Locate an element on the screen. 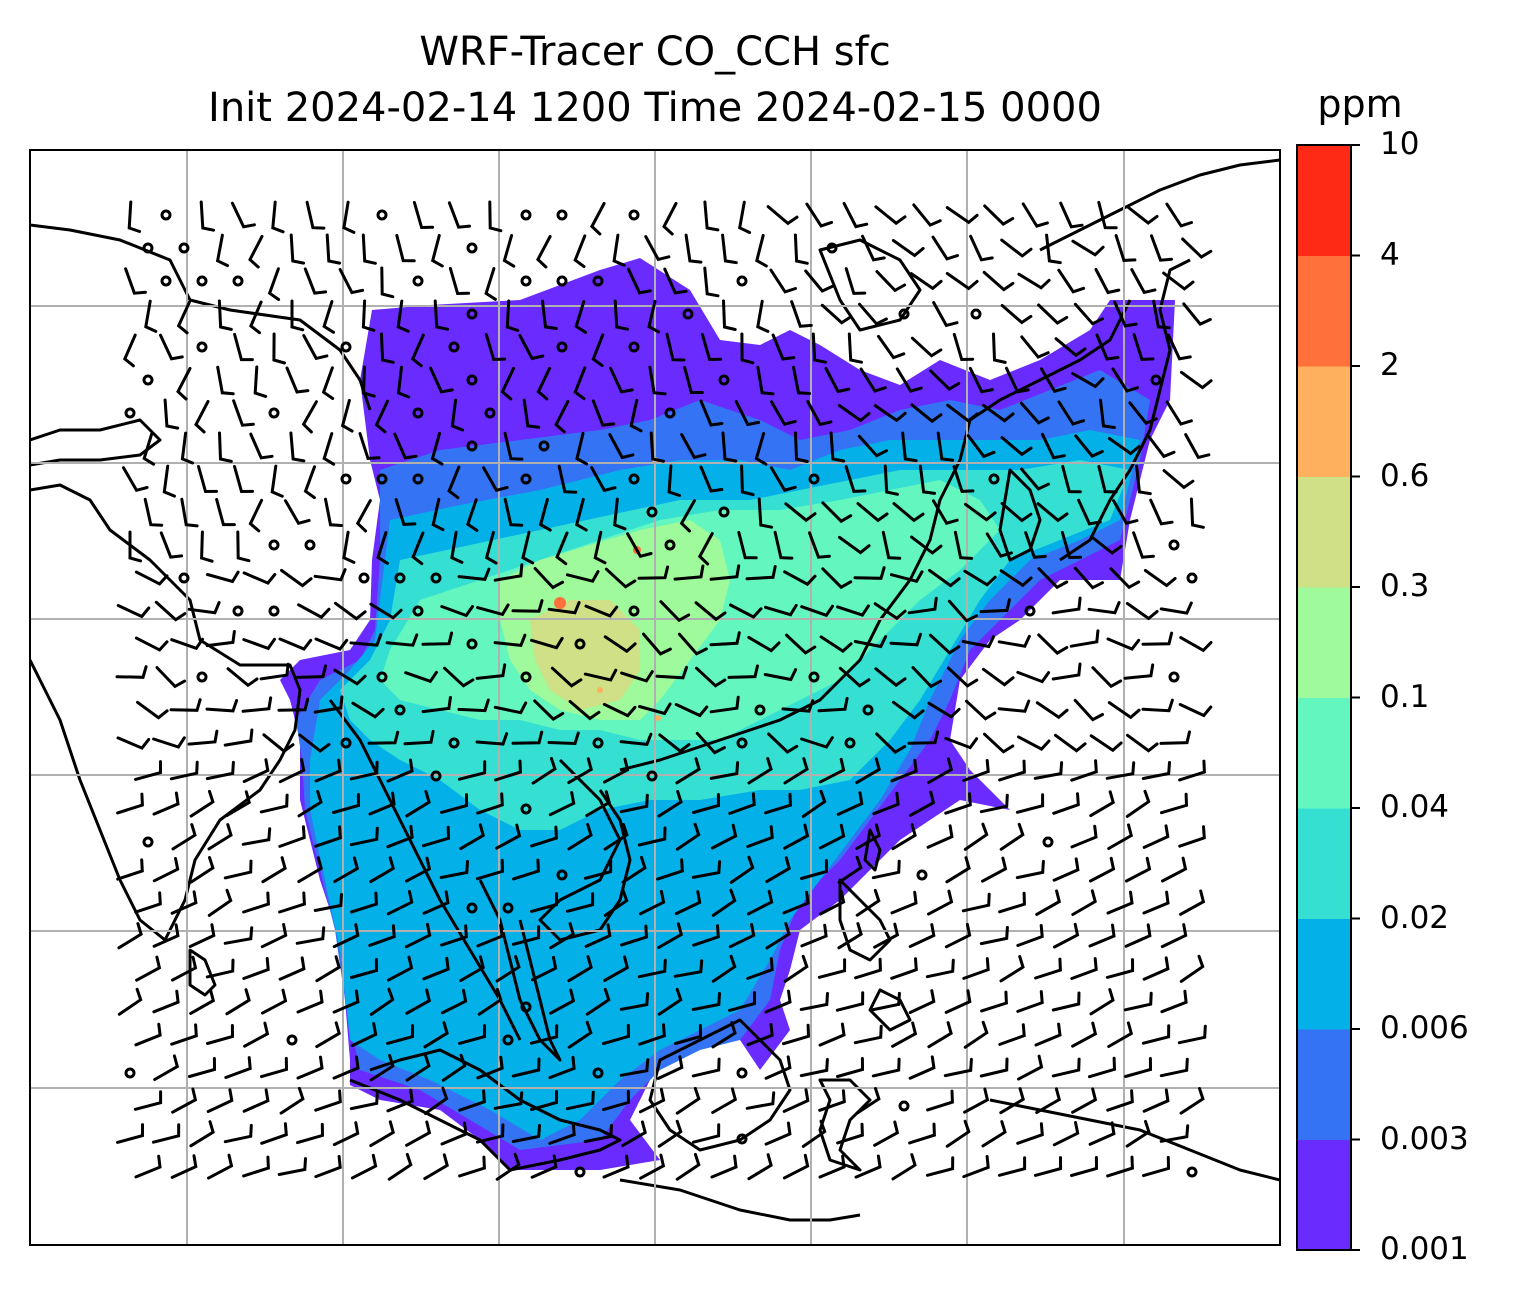 The width and height of the screenshot is (1528, 1306). colorbar-tick-label: 0.006 is located at coordinates (1424, 1028).